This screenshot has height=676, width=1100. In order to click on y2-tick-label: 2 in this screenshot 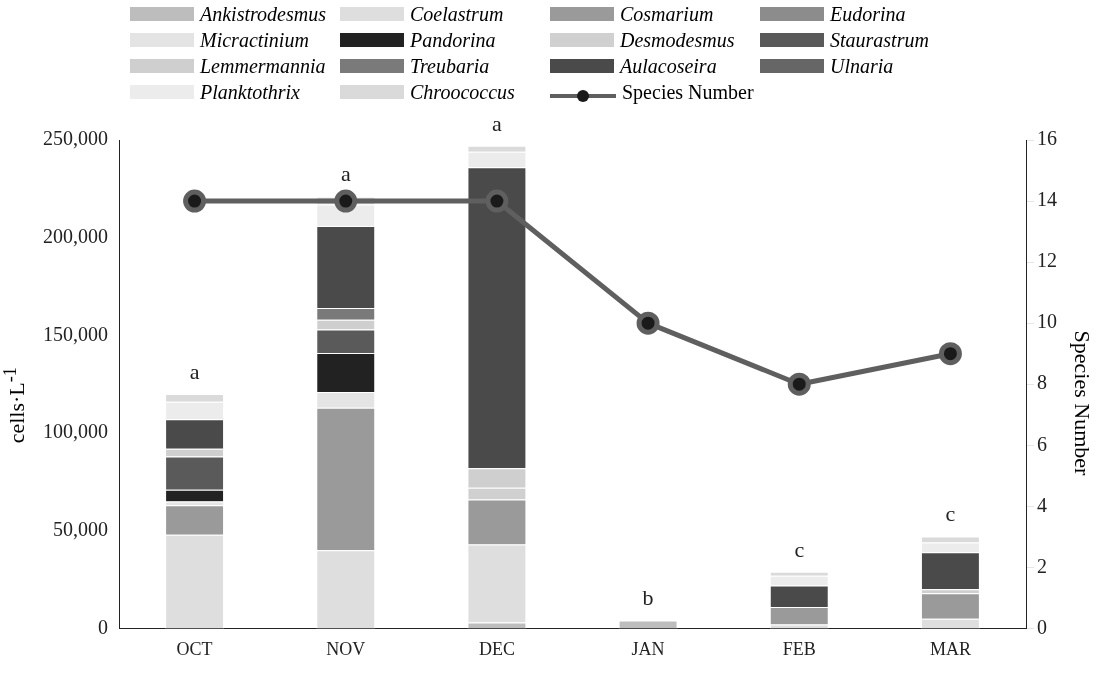, I will do `click(1042, 565)`.